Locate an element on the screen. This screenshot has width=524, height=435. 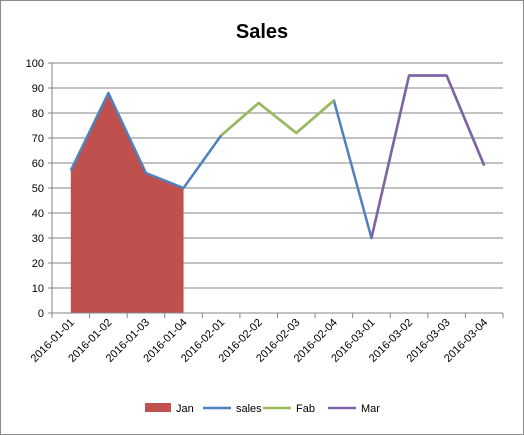
y-tick-label: 50 is located at coordinates (38, 189).